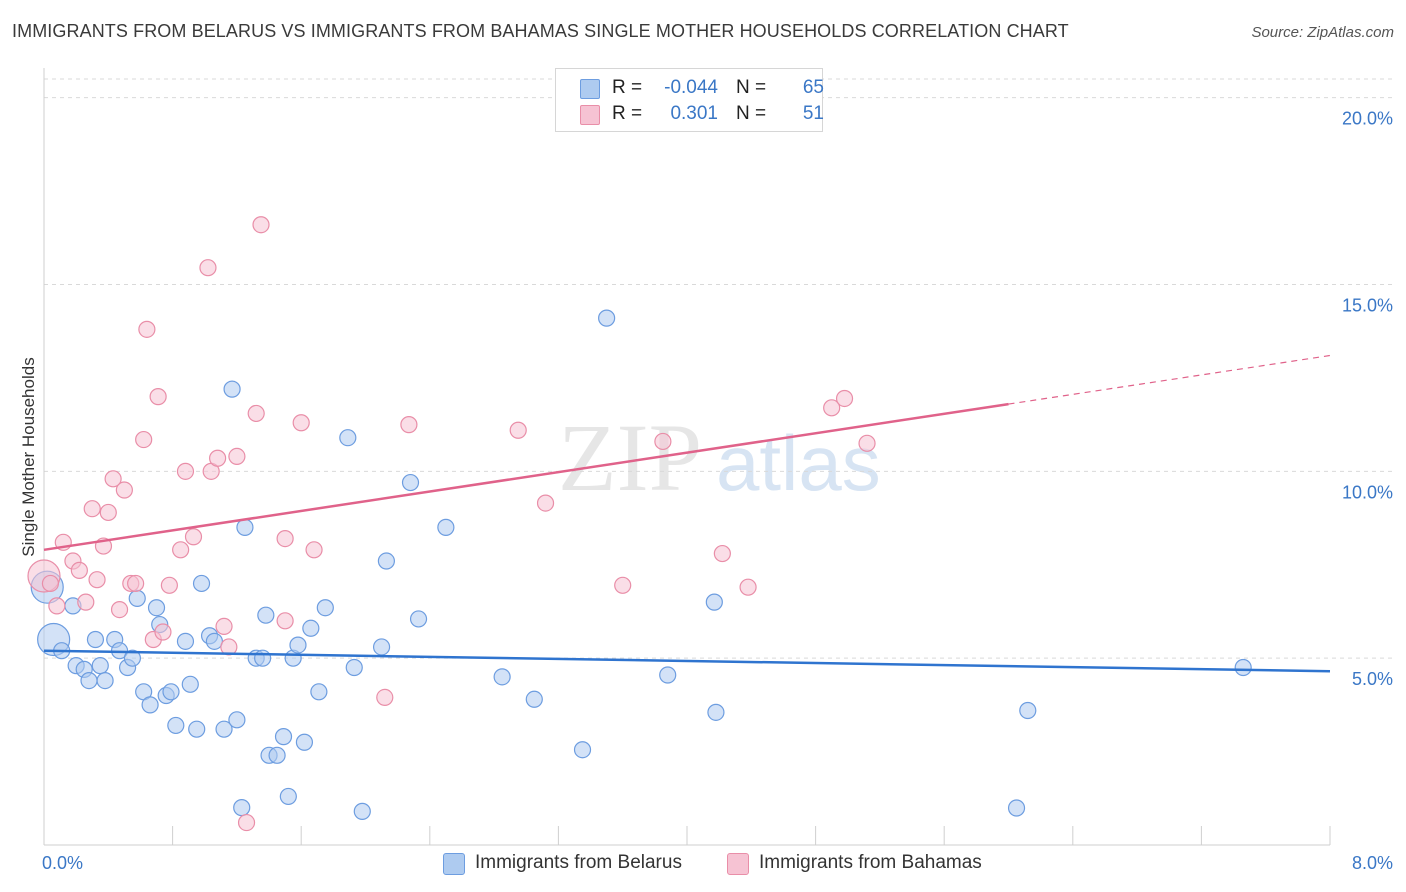  I want to click on watermark-atlas: atlas, so click(798, 463).